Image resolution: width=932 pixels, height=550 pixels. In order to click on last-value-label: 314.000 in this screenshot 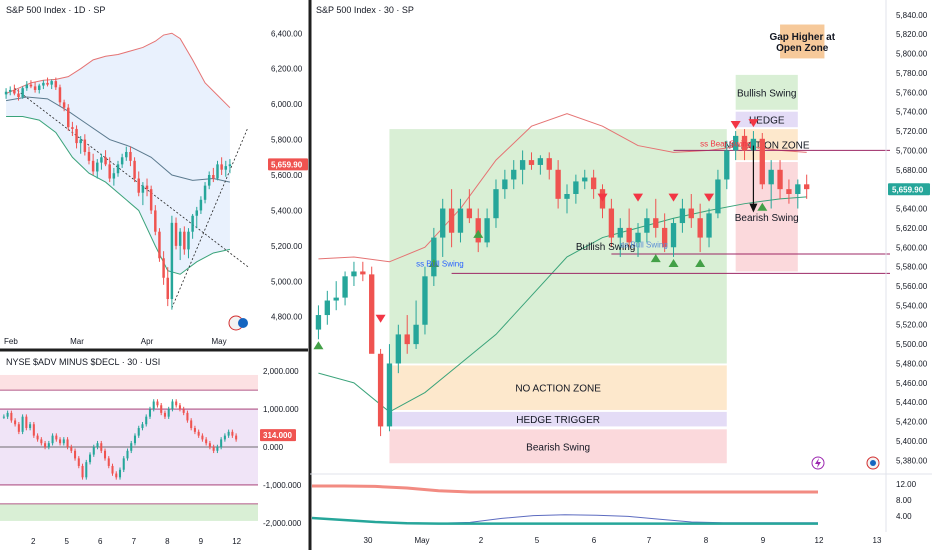, I will do `click(277, 435)`.